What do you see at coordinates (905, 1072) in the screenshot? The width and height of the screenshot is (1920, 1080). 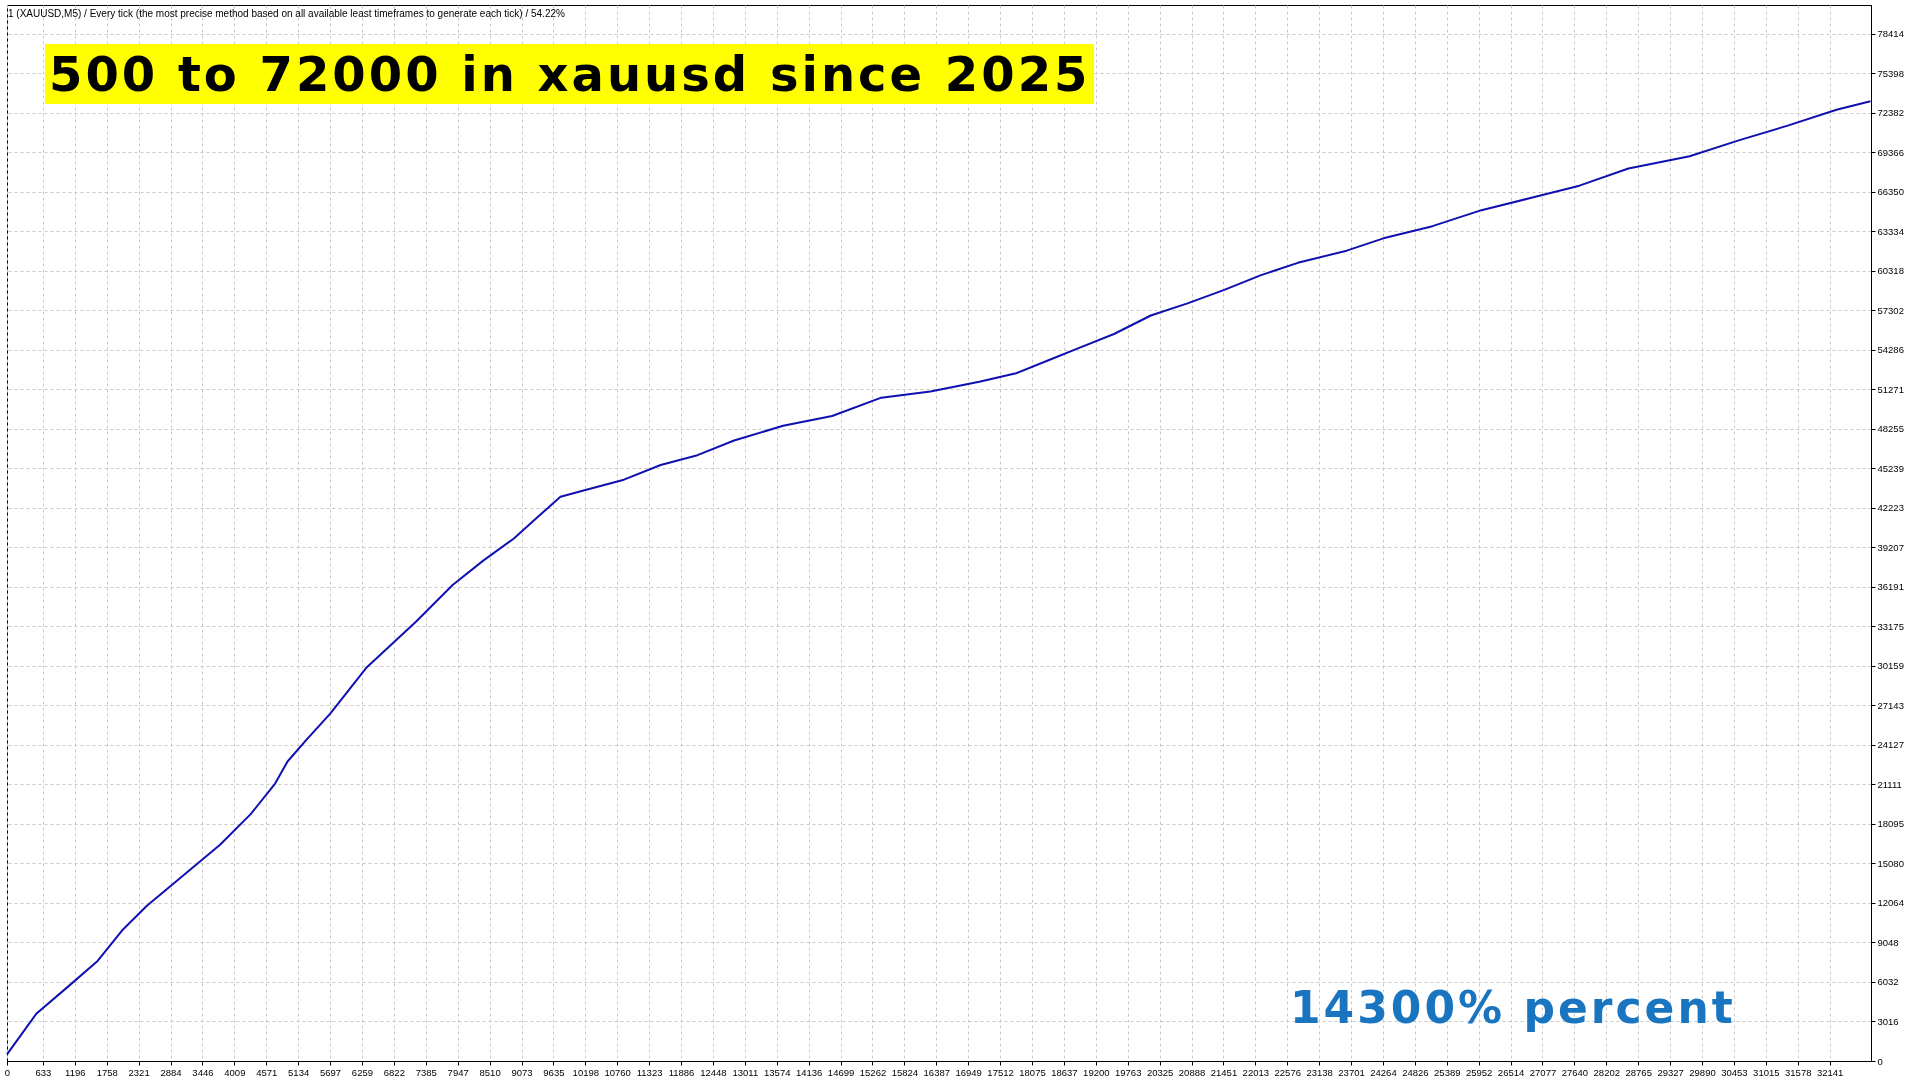 I see `x-tick-label: 15824` at bounding box center [905, 1072].